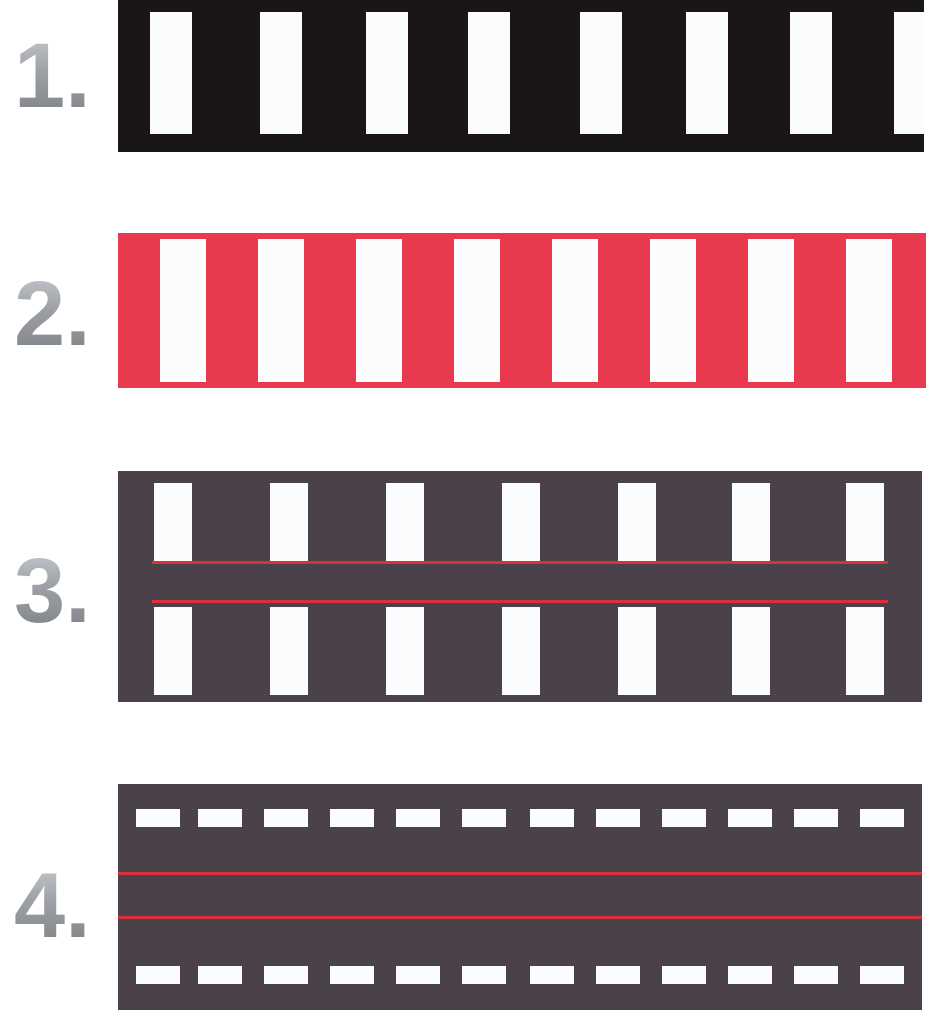 The image size is (929, 1011). I want to click on row-1-number: 1., so click(64, 76).